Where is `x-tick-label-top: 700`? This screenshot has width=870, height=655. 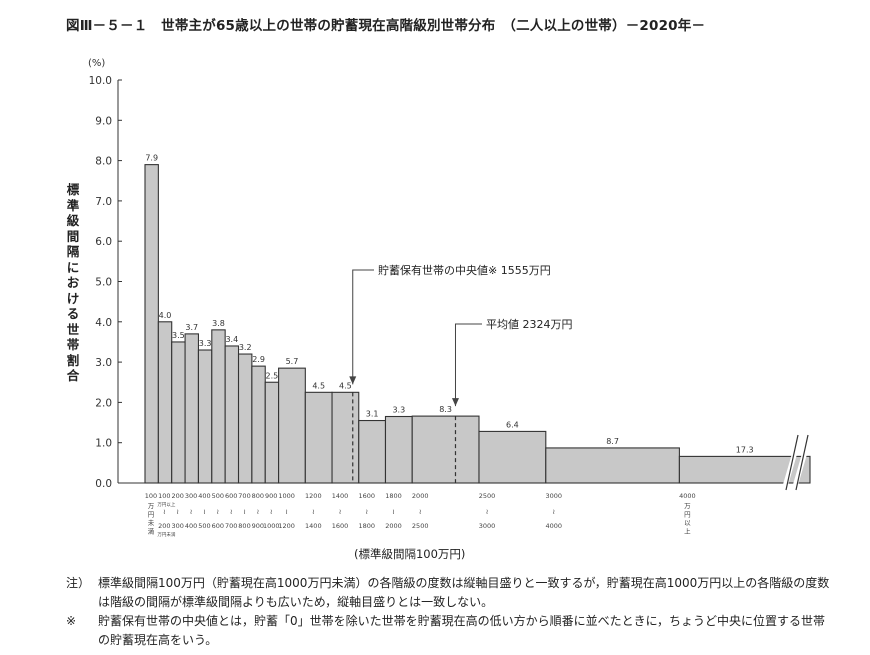 x-tick-label-top: 700 is located at coordinates (244, 496).